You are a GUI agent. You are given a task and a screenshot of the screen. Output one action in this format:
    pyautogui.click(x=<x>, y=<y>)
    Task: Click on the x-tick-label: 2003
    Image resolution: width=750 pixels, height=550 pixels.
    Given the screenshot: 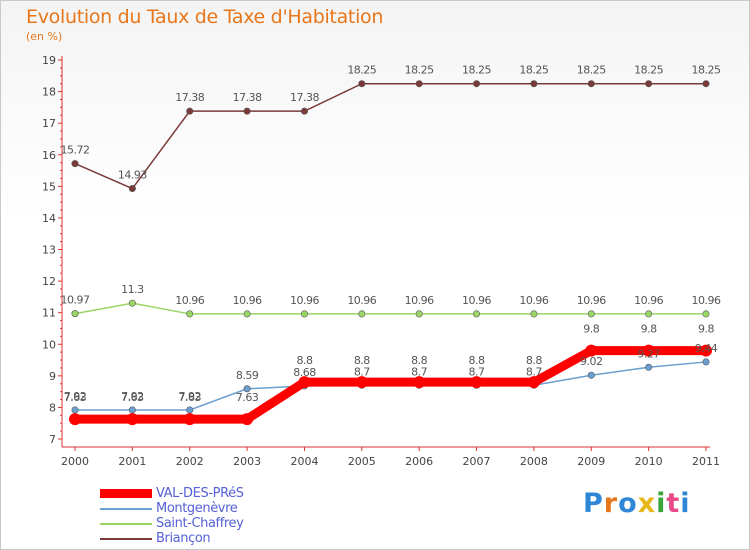 What is the action you would take?
    pyautogui.click(x=247, y=461)
    